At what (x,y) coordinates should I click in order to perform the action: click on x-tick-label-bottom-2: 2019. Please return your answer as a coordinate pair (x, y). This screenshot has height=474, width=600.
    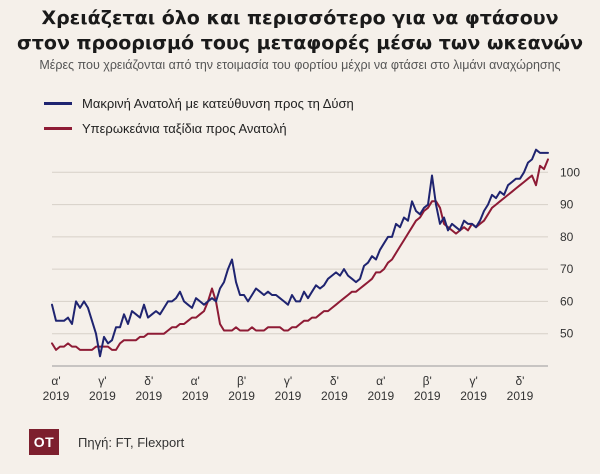
    Looking at the image, I should click on (148, 396).